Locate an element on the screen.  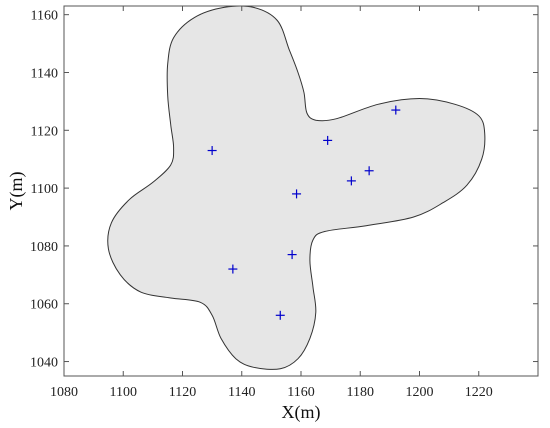
y-tick-label: 1120 is located at coordinates (44, 131).